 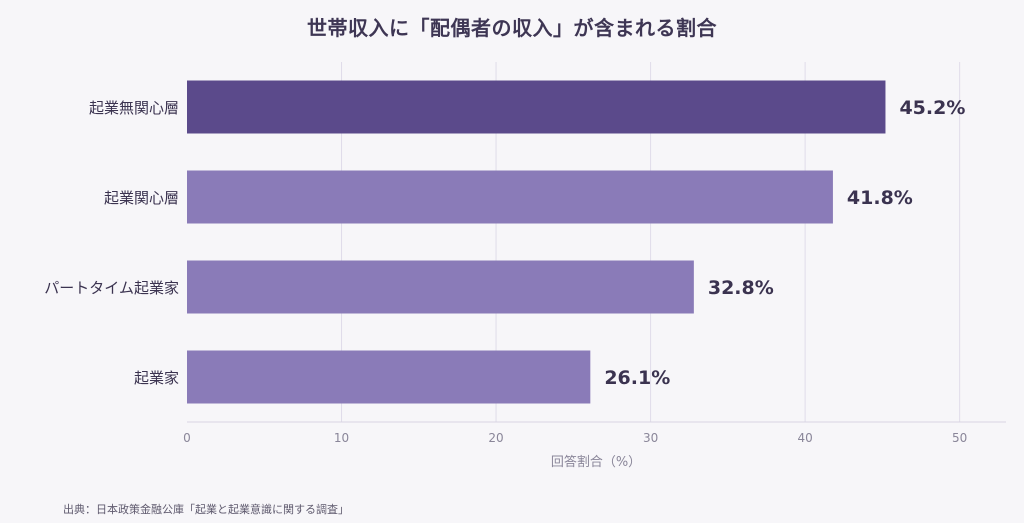 I want to click on value-label: 26.1%, so click(x=637, y=378).